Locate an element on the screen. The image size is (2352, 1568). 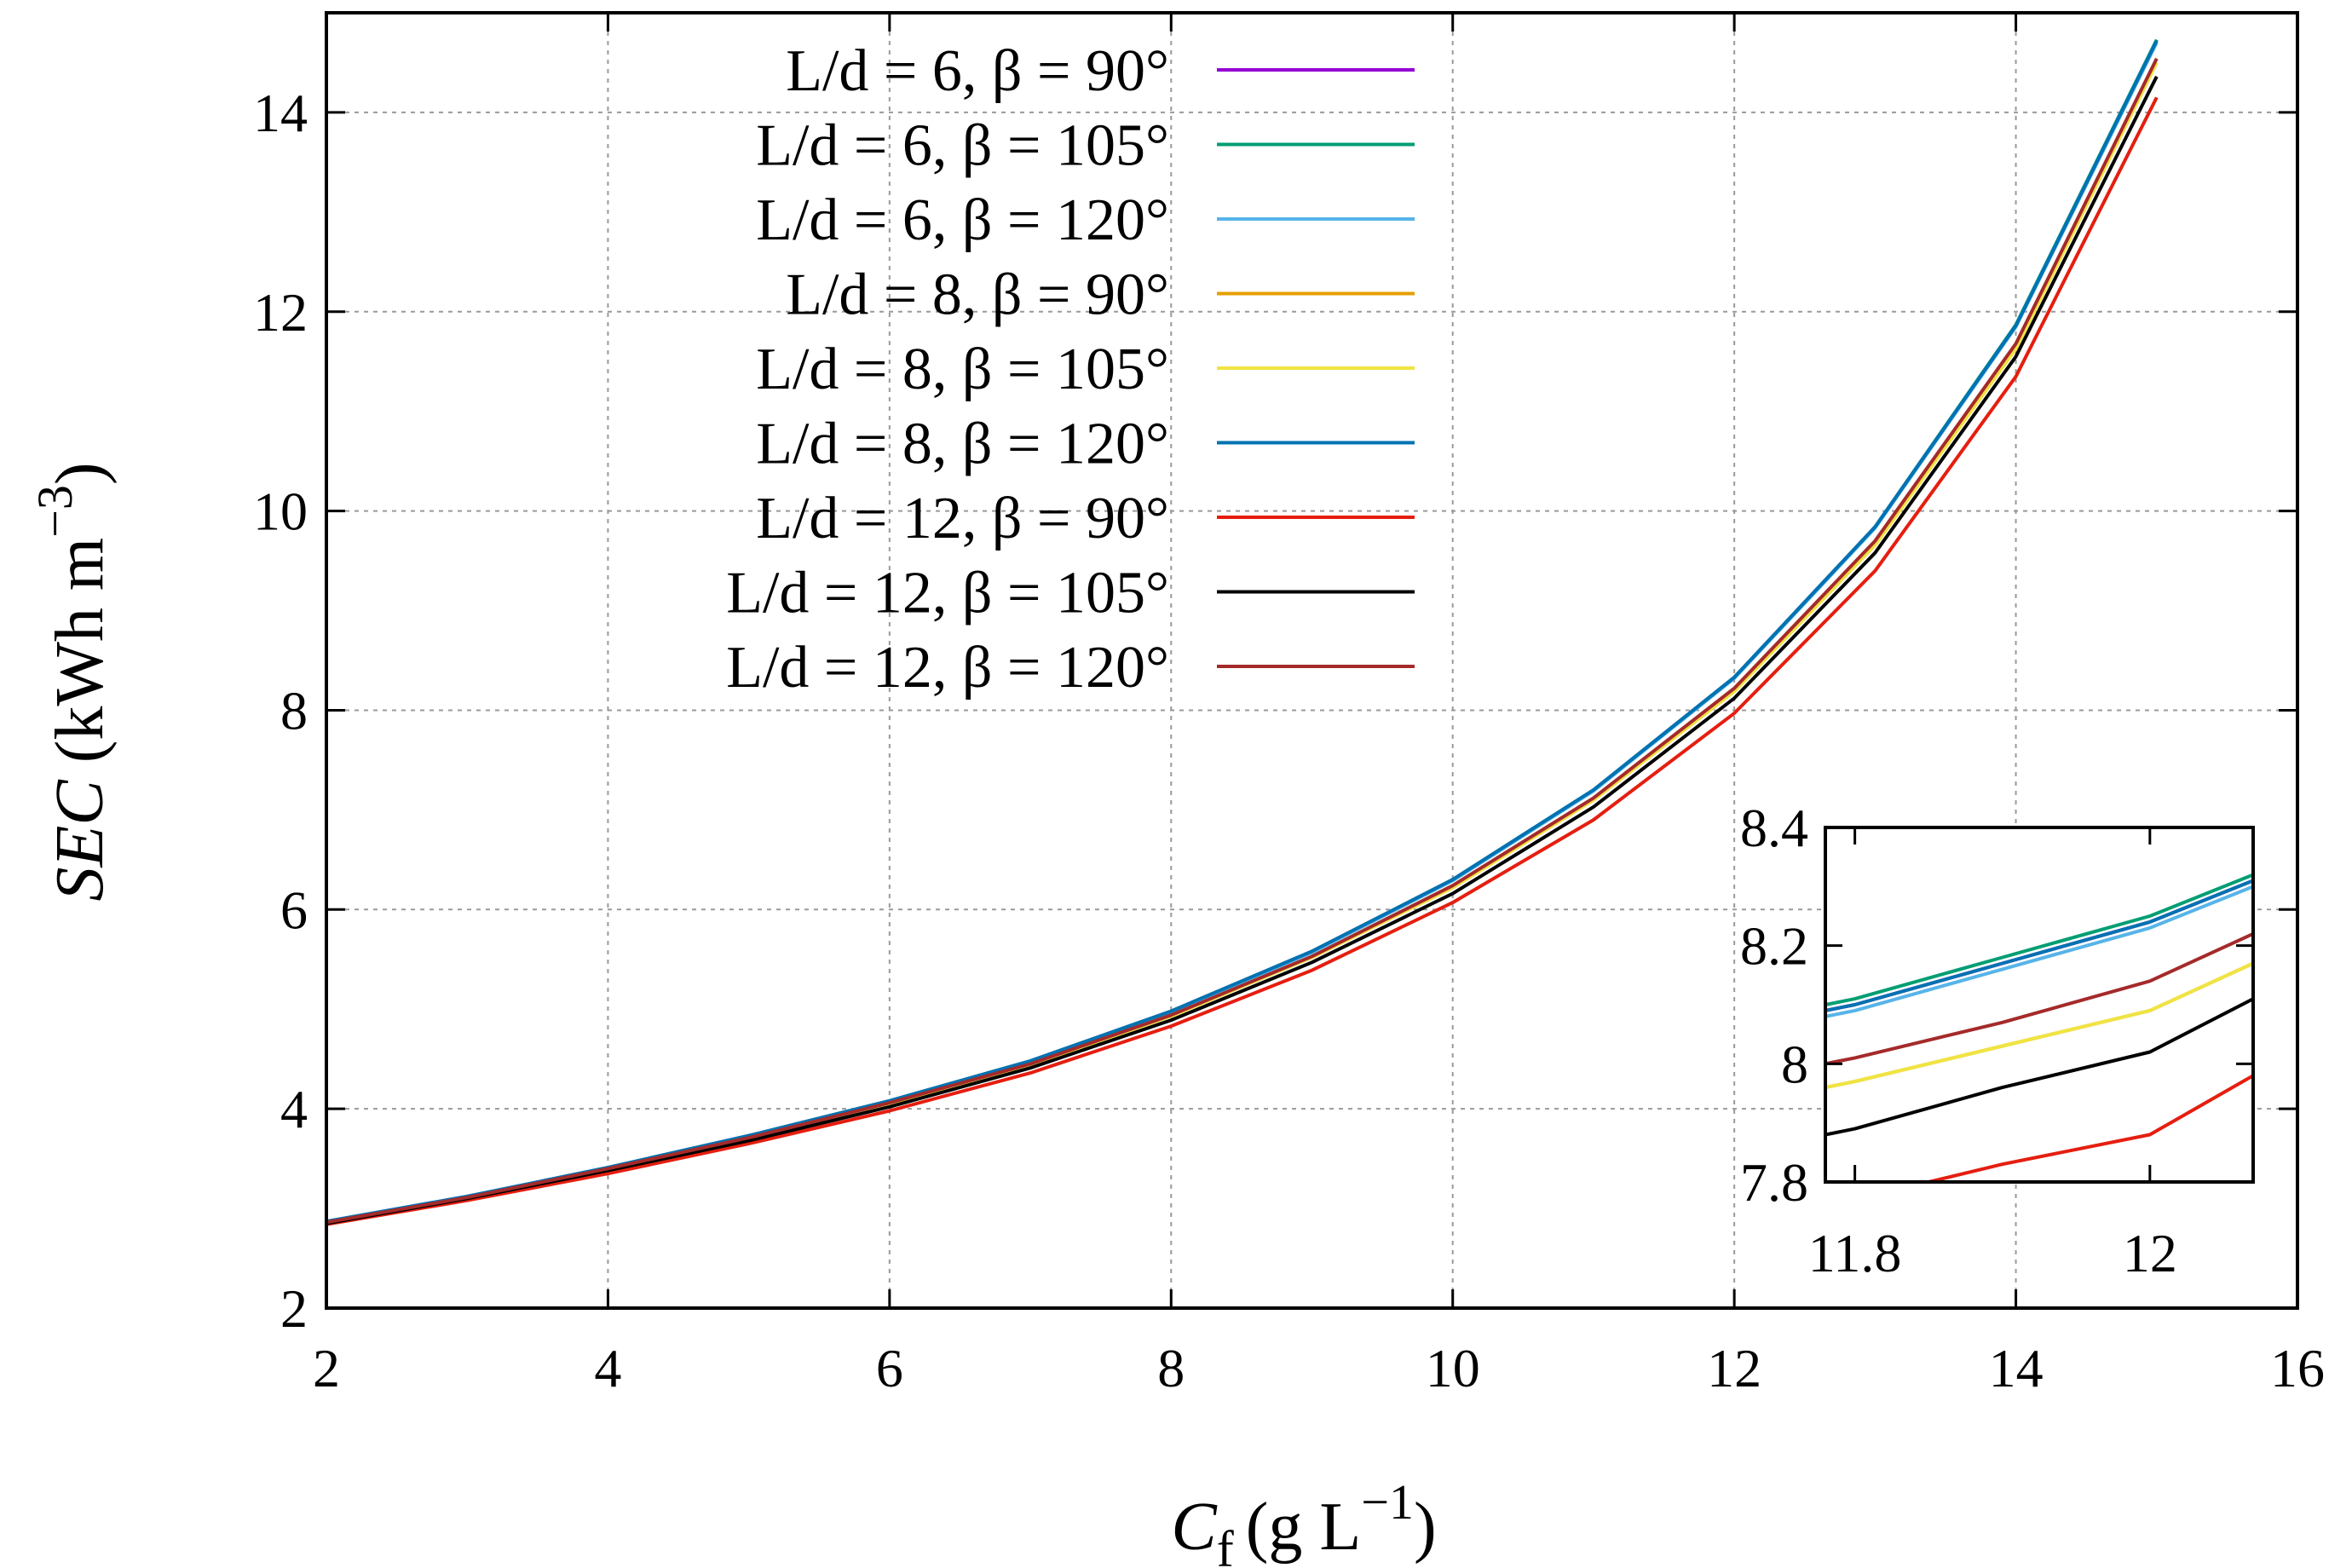
x-tick-label: 6 is located at coordinates (889, 1368).